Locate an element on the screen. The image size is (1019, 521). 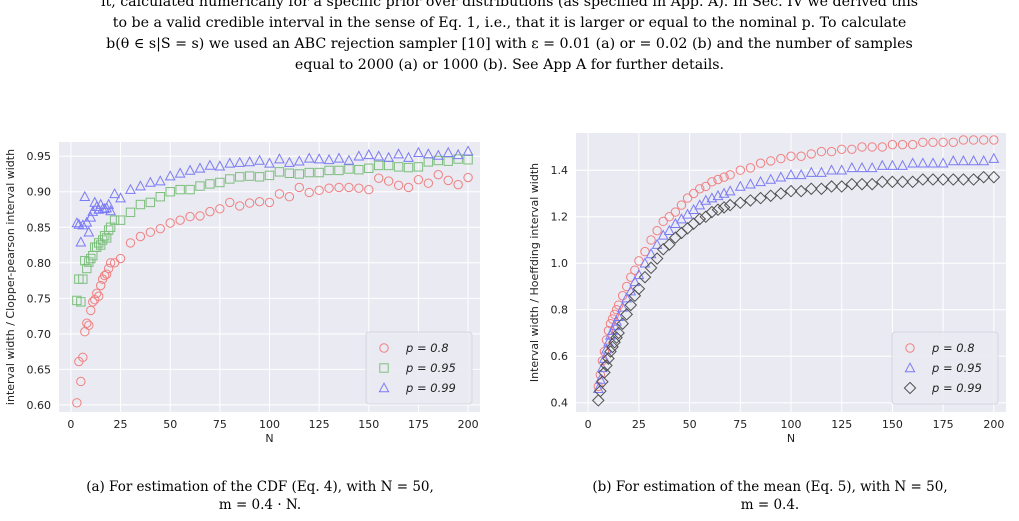
y-tick-label: 1.4 is located at coordinates (560, 170).